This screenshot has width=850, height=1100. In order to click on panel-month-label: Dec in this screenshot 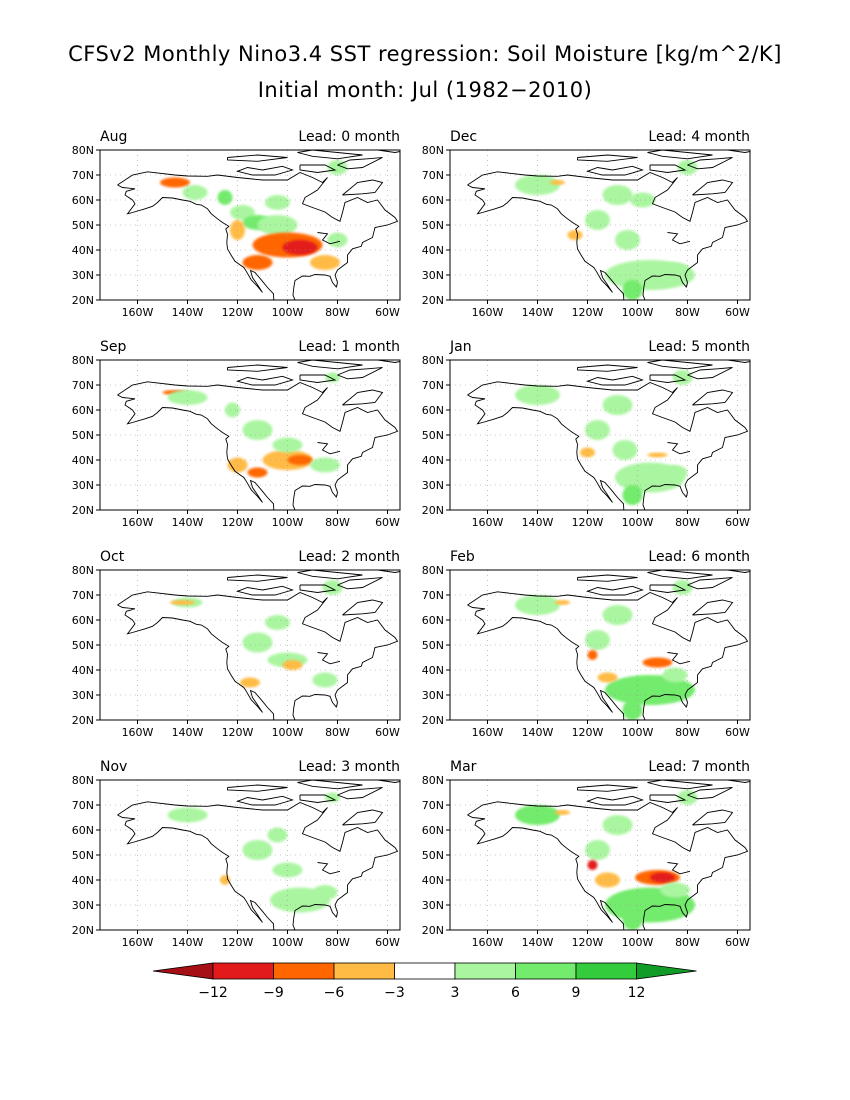, I will do `click(463, 137)`.